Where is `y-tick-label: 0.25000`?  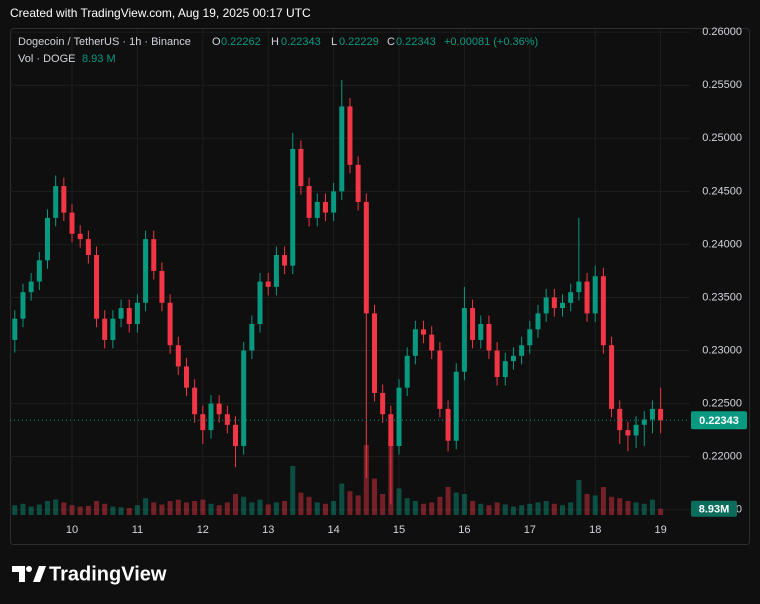 y-tick-label: 0.25000 is located at coordinates (722, 138).